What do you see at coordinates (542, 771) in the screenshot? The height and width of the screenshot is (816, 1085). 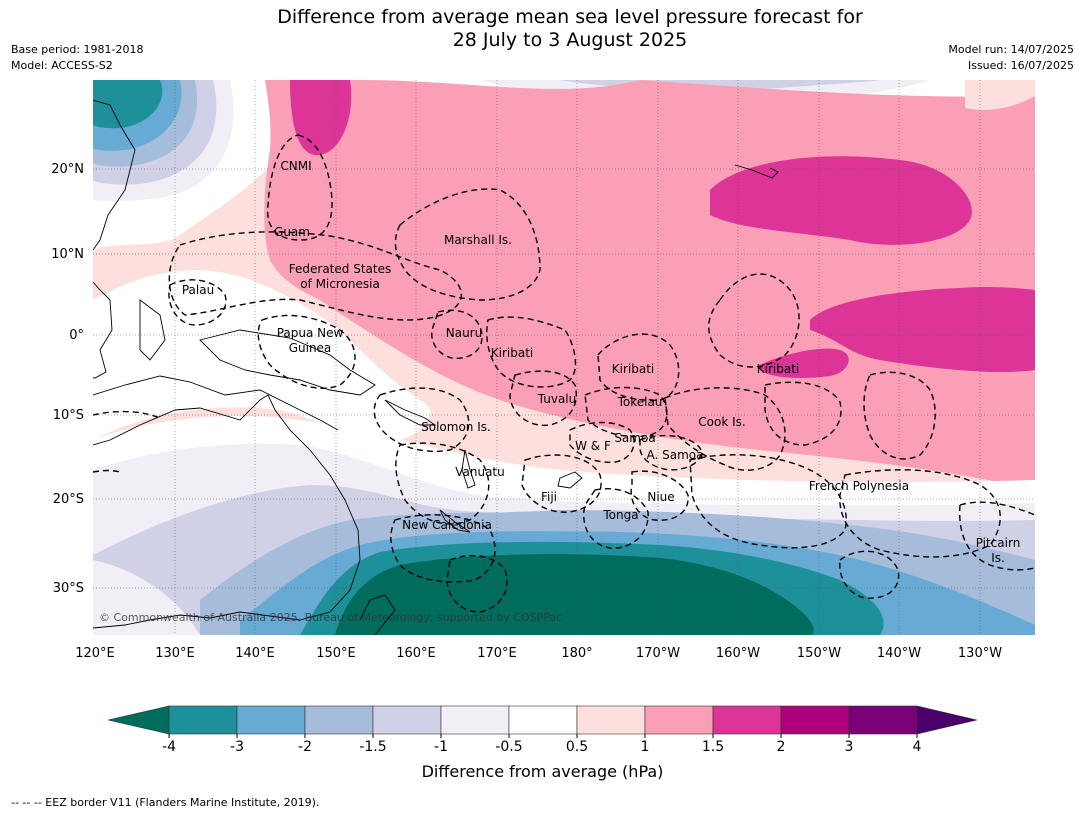 I see `colorbar-label: Difference from average (hPa)` at bounding box center [542, 771].